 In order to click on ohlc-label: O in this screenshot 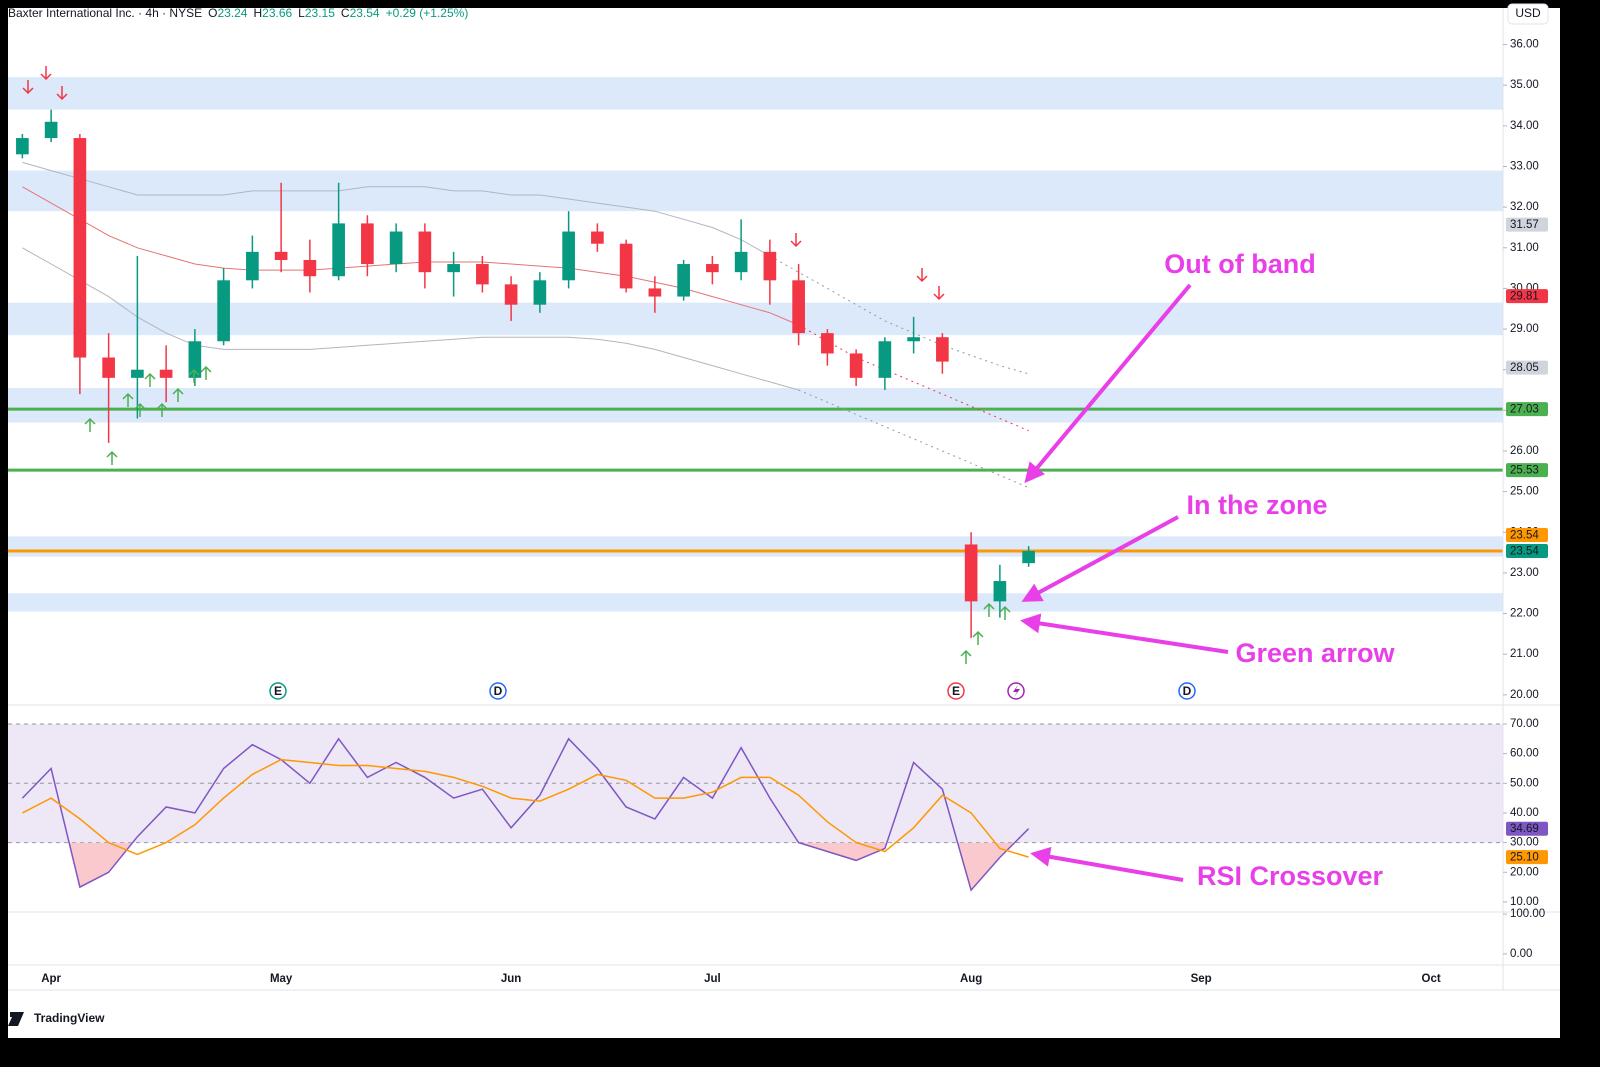, I will do `click(212, 13)`.